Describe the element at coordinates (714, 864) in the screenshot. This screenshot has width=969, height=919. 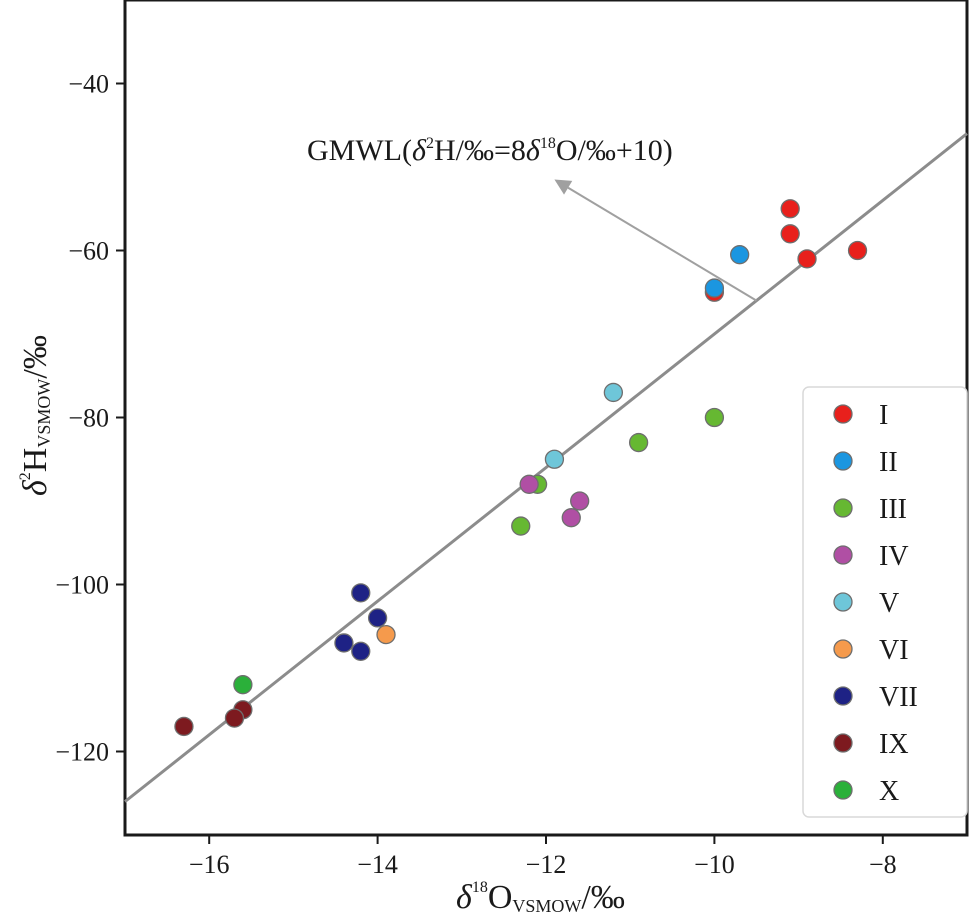
I see `x-tick-label: −10` at that location.